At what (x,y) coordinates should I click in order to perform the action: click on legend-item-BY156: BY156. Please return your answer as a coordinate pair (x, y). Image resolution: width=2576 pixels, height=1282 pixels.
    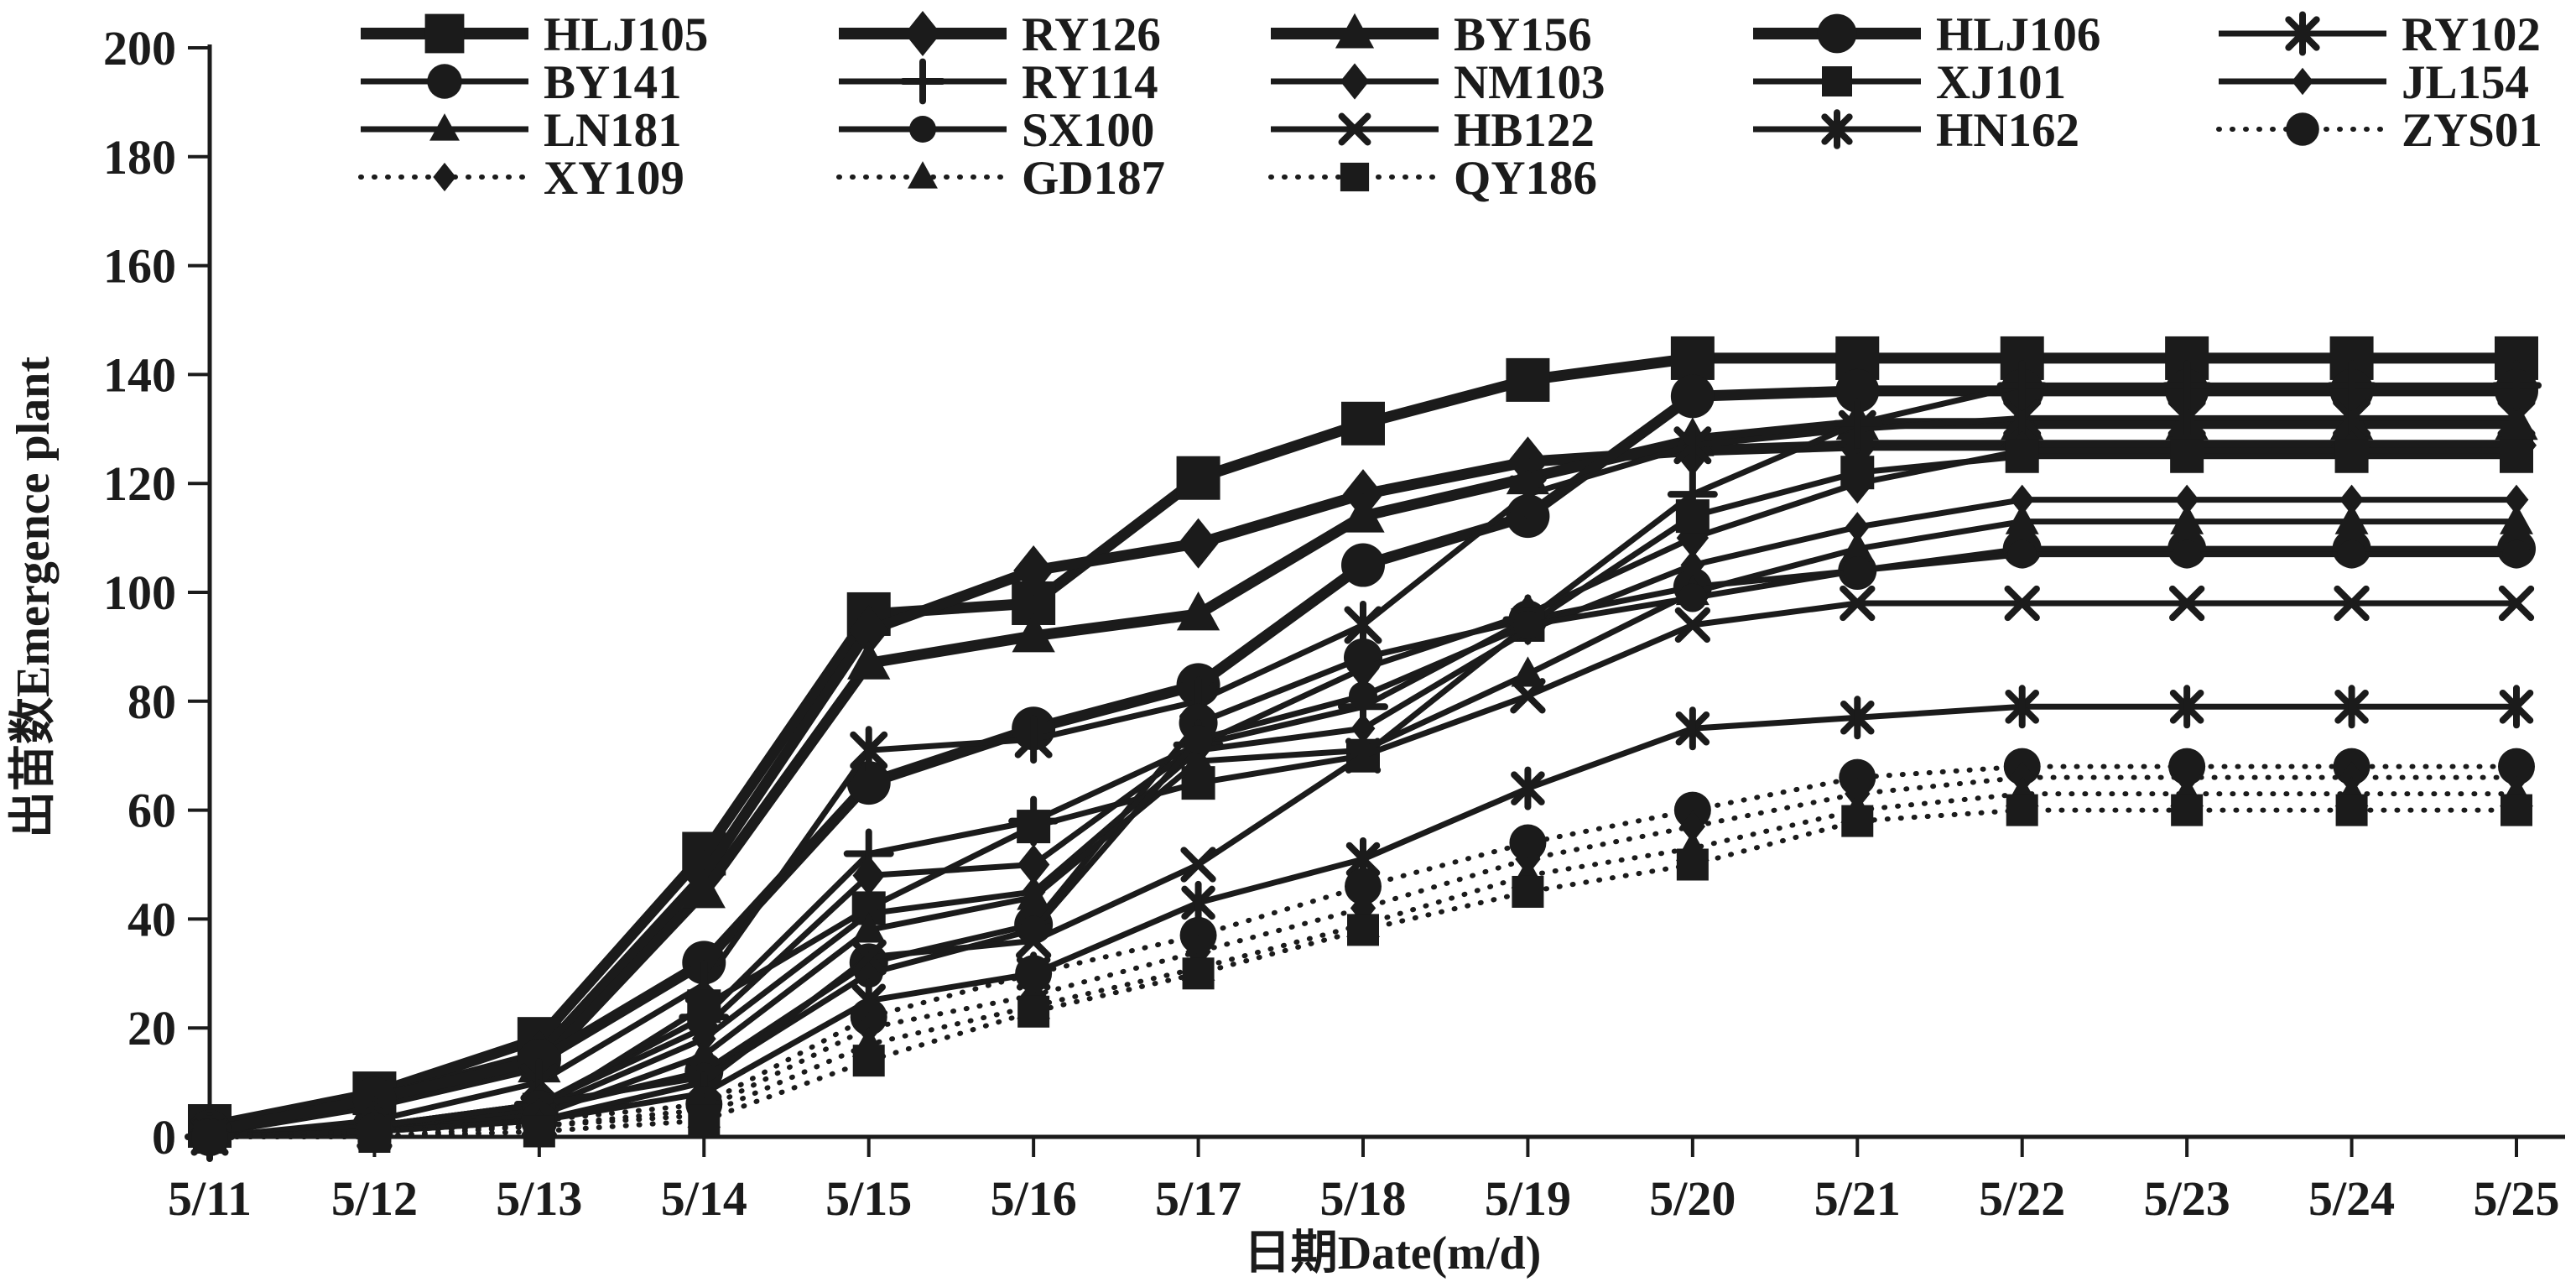
    Looking at the image, I should click on (1431, 34).